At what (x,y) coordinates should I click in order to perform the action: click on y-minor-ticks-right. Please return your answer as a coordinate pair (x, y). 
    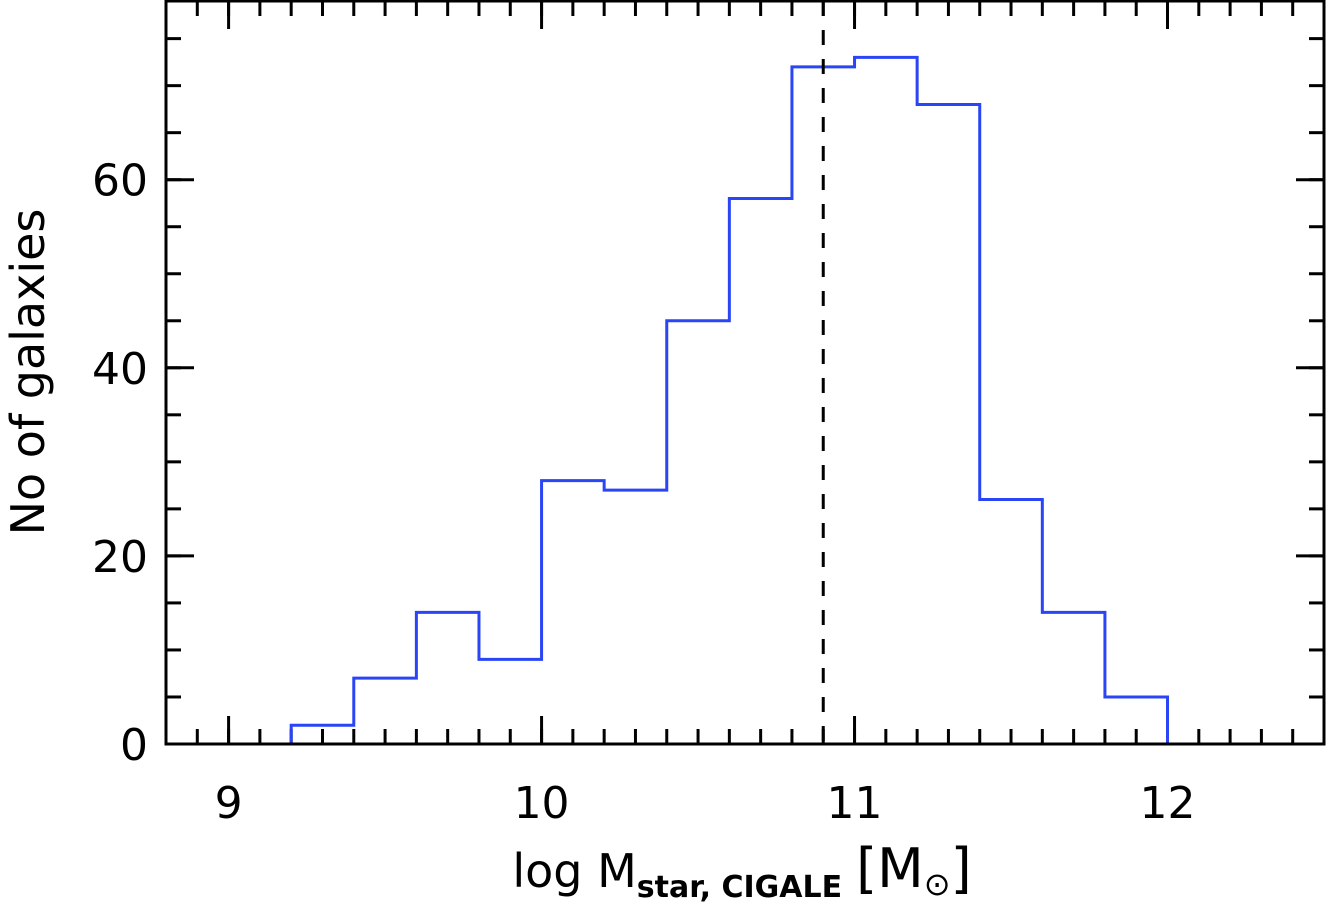
    Looking at the image, I should click on (1316, 391).